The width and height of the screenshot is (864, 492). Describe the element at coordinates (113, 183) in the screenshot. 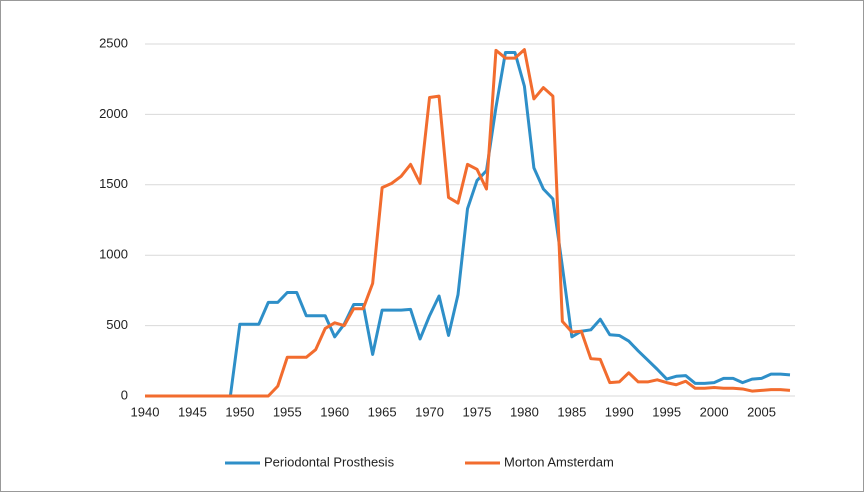

I see `y-tick-label: 1500` at that location.